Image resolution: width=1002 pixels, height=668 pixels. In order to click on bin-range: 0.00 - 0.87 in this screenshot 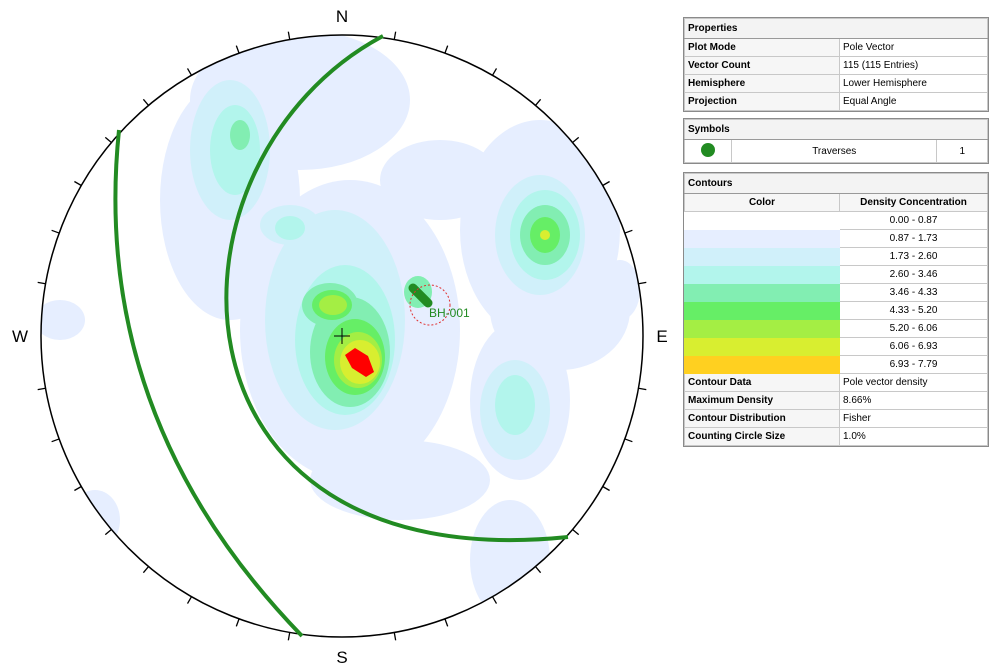, I will do `click(913, 220)`.